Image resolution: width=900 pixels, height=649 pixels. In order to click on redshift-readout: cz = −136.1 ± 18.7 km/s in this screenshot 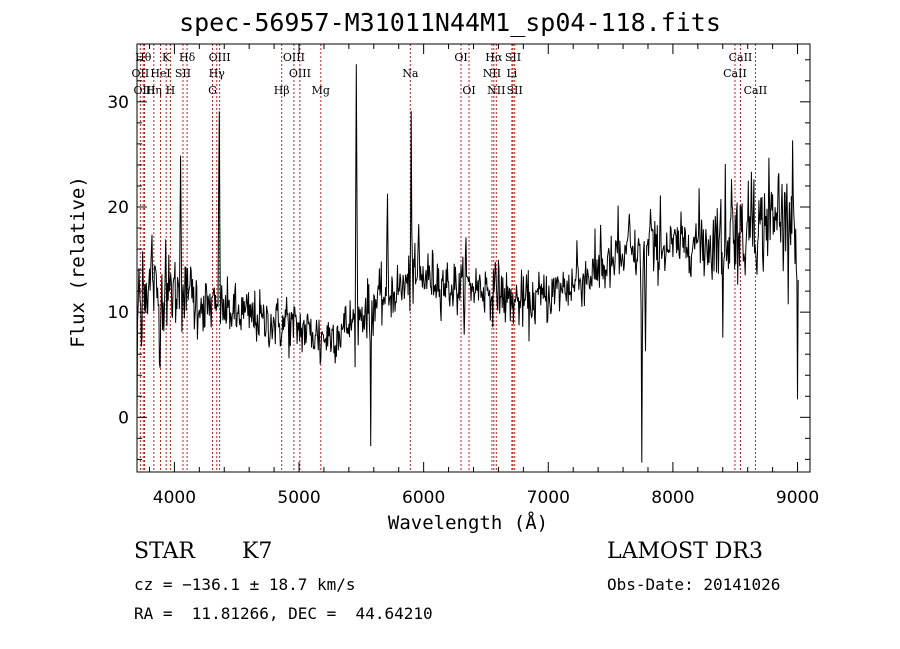, I will do `click(245, 584)`.